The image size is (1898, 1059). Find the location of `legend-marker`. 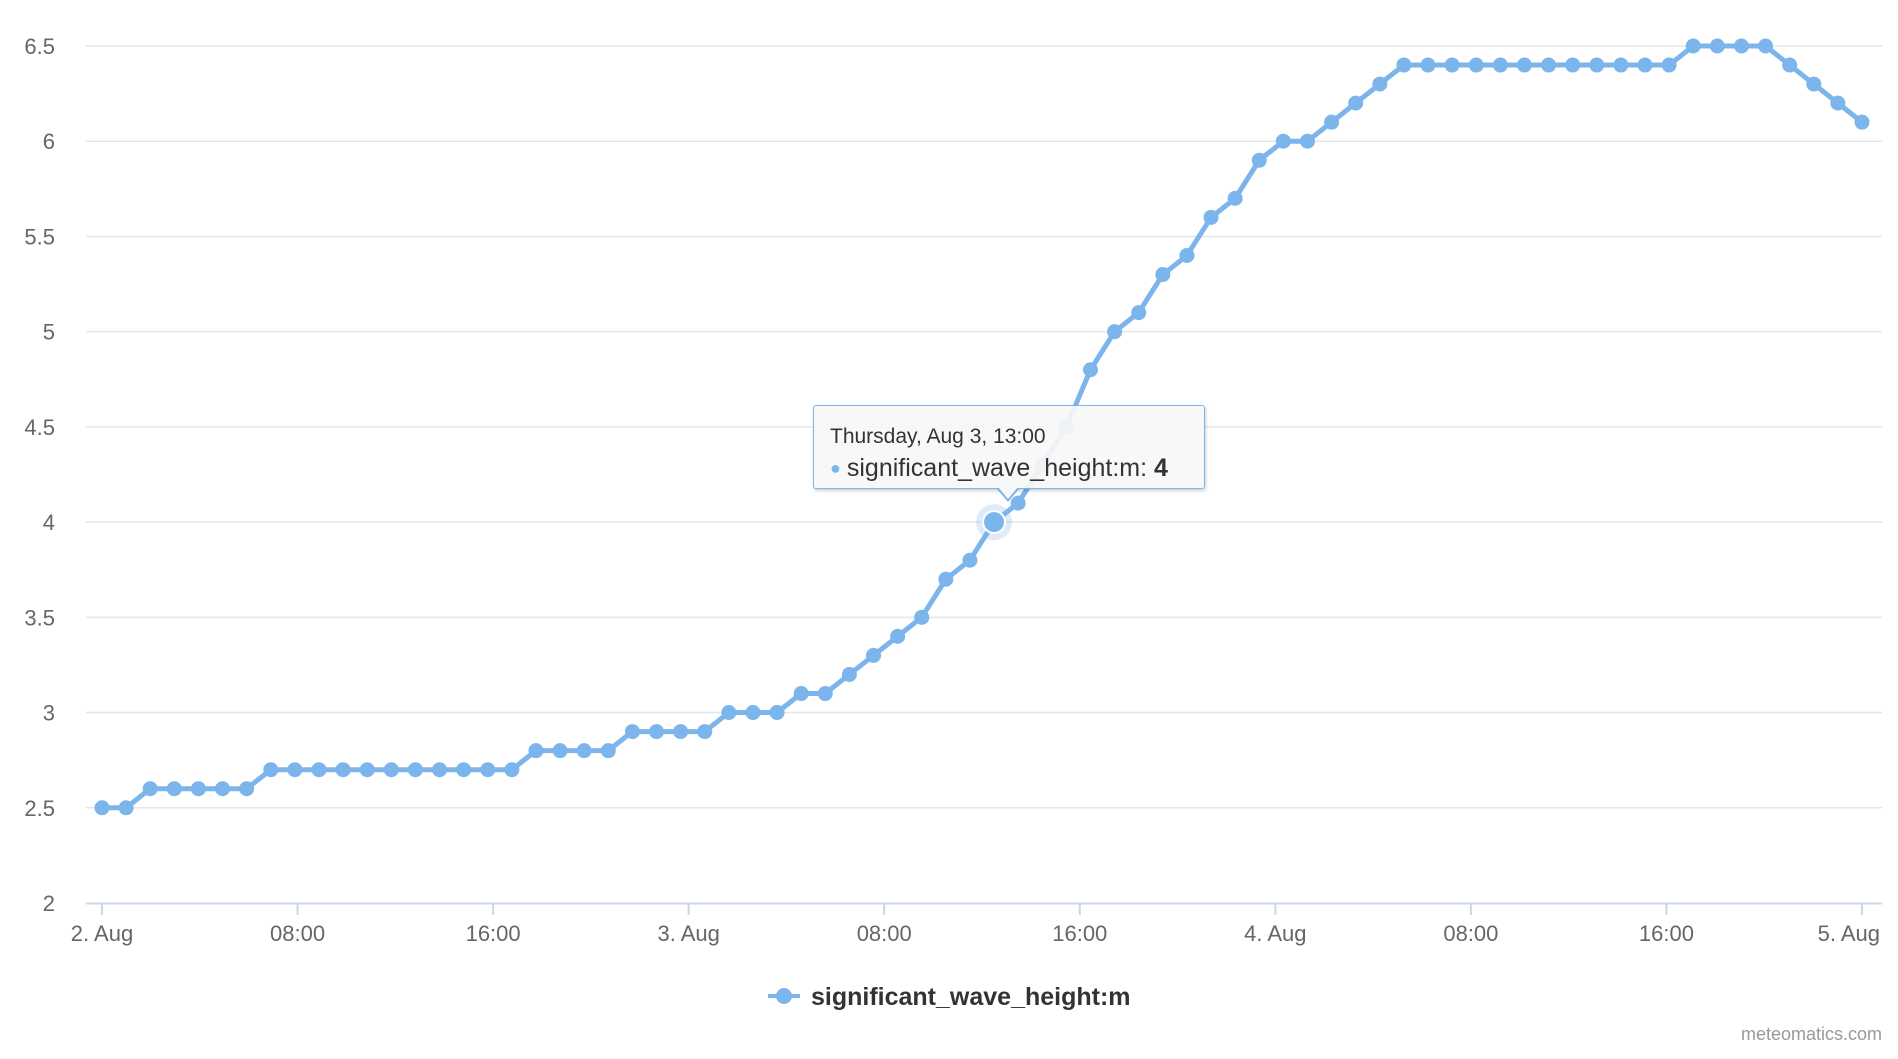

legend-marker is located at coordinates (784, 996).